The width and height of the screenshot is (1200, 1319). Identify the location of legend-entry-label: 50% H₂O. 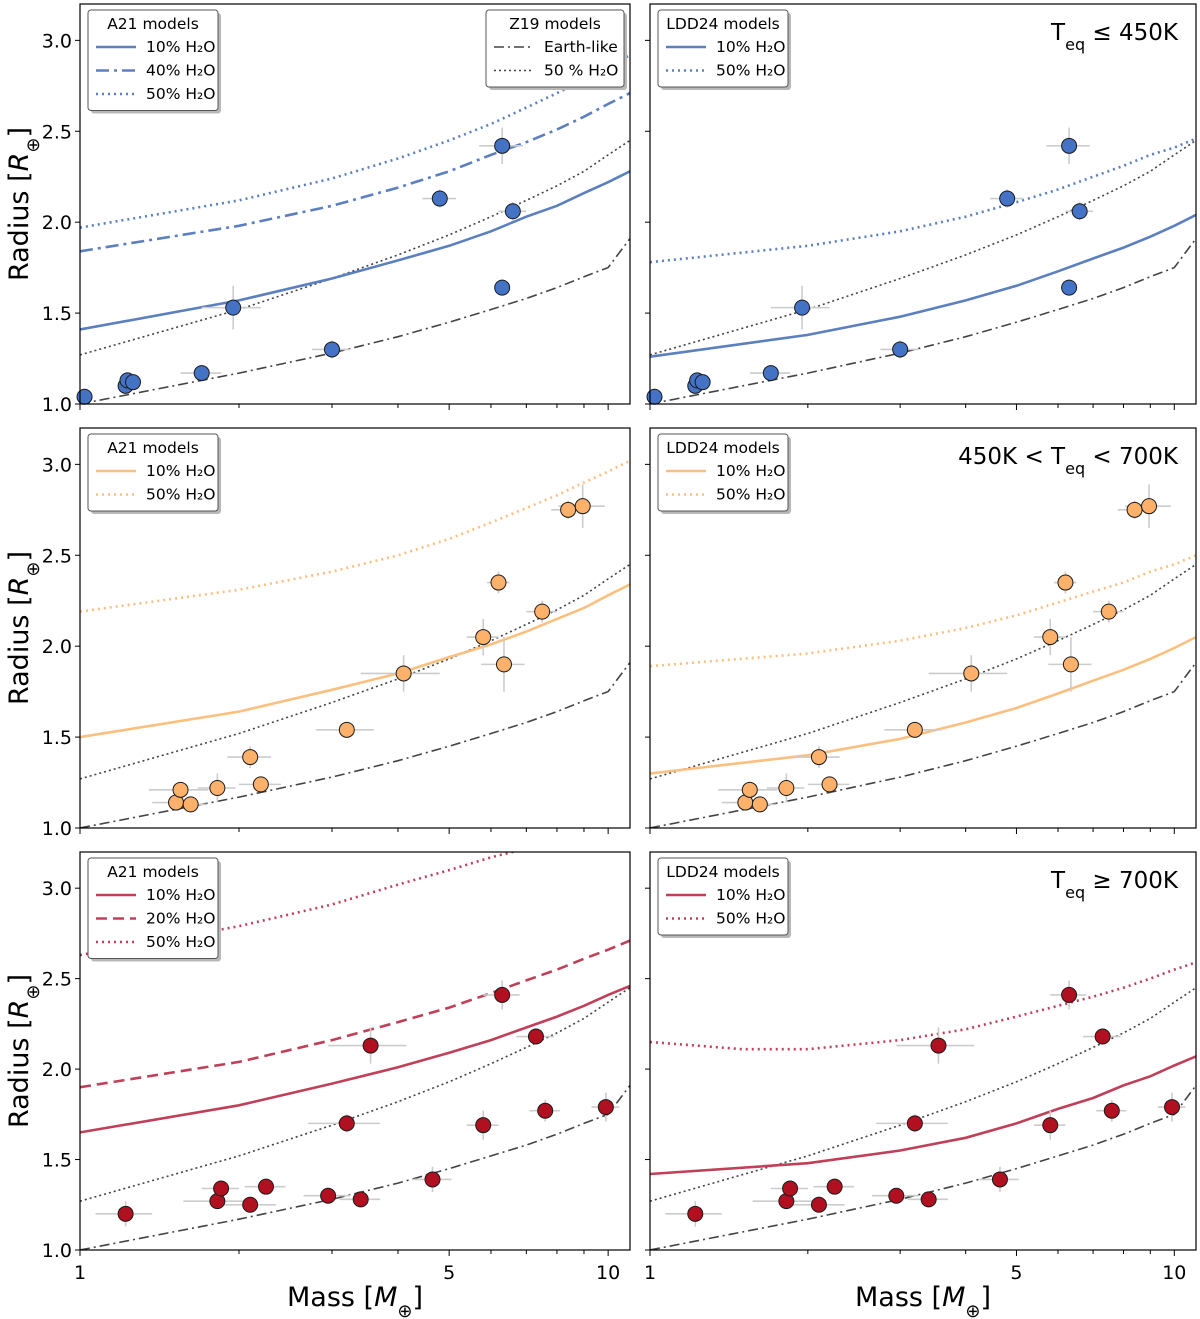
(750, 495).